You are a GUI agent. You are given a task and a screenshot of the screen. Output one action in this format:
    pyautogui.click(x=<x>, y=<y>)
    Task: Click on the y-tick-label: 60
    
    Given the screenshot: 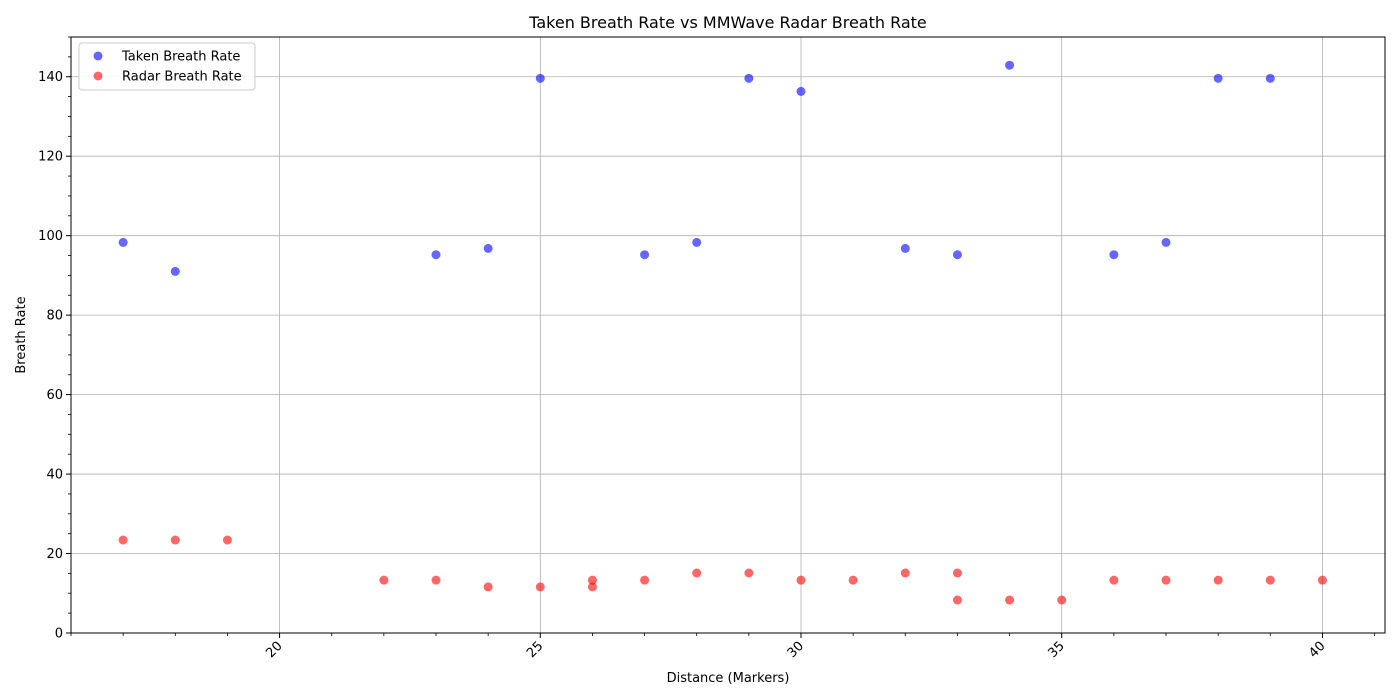 What is the action you would take?
    pyautogui.click(x=54, y=395)
    